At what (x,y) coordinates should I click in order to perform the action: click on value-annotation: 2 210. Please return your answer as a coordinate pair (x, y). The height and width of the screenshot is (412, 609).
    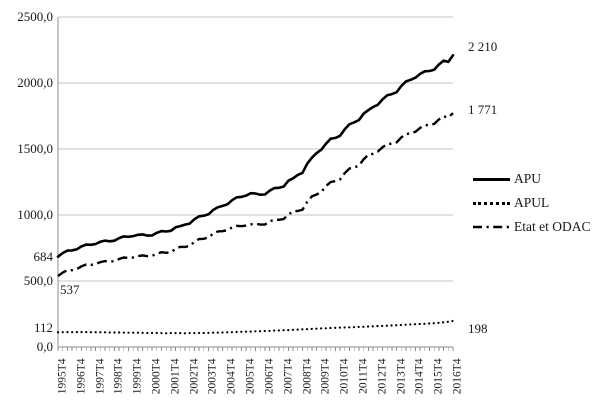
    Looking at the image, I should click on (483, 47).